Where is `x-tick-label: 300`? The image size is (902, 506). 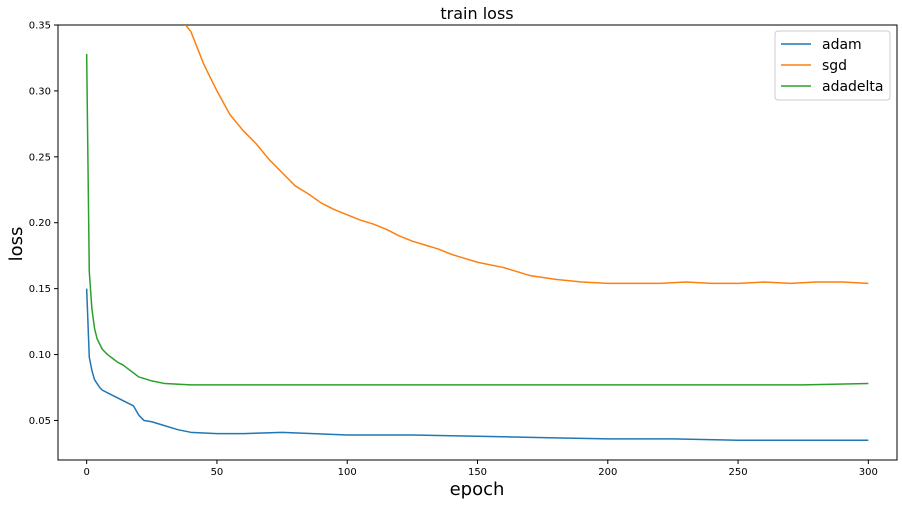
x-tick-label: 300 is located at coordinates (868, 472).